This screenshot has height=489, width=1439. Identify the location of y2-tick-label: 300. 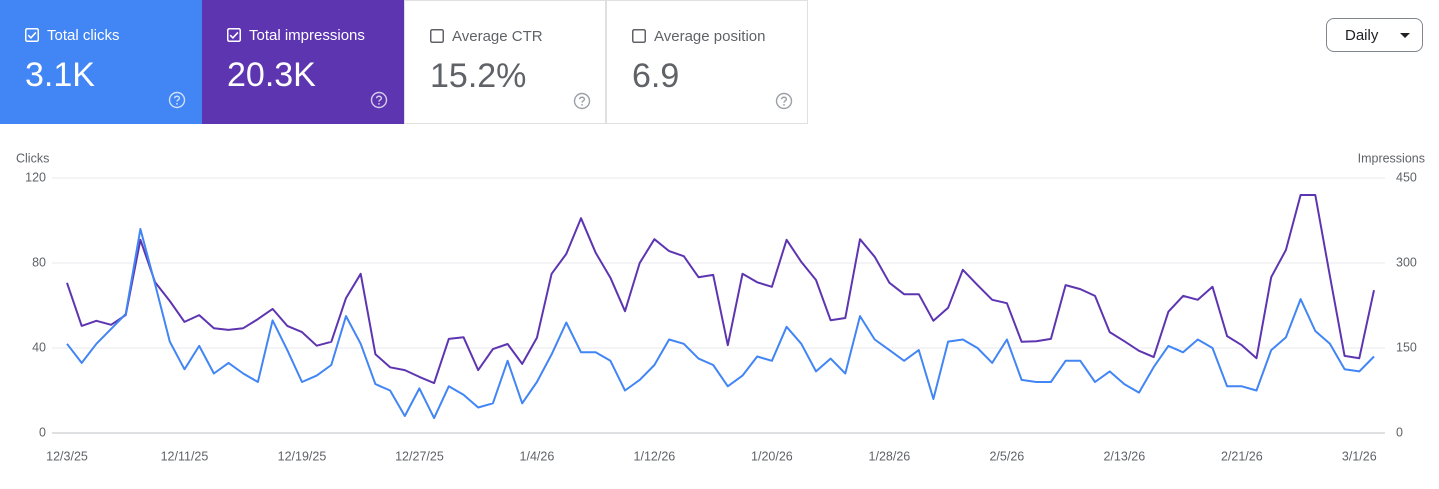
(1406, 262).